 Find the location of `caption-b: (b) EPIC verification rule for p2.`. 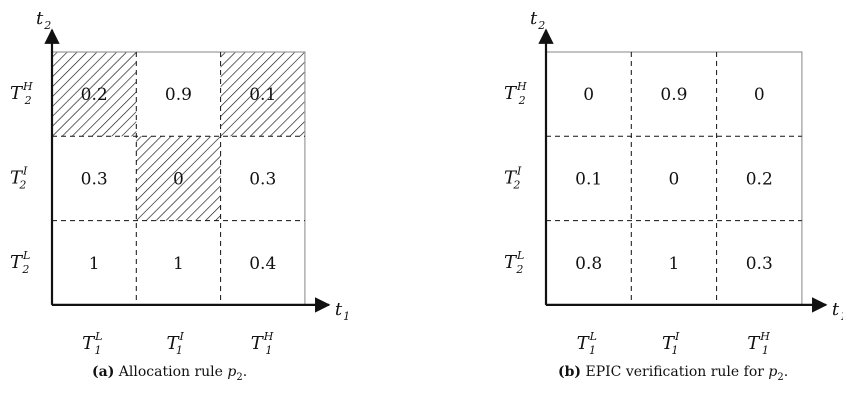

caption-b: (b) EPIC verification rule for p2. is located at coordinates (673, 373).